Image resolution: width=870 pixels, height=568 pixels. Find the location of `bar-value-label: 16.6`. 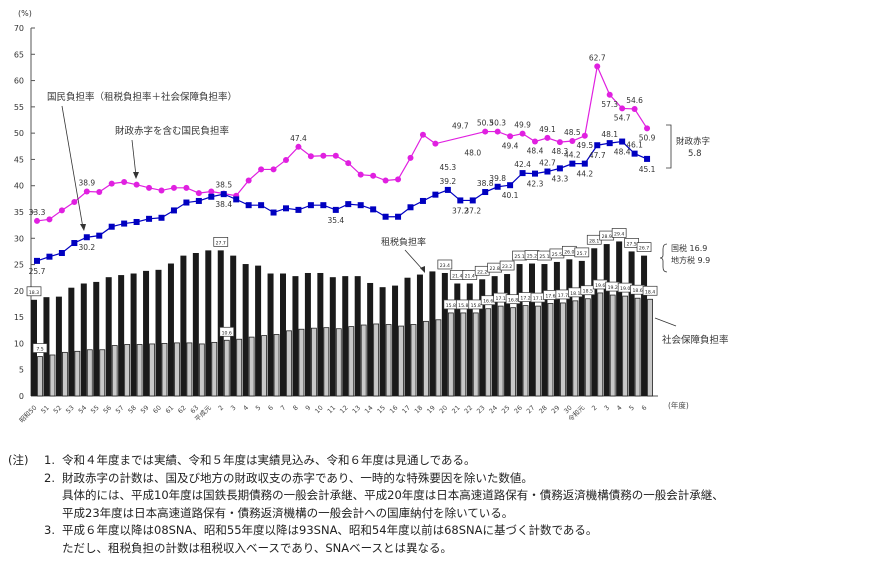

bar-value-label: 16.6 is located at coordinates (488, 300).